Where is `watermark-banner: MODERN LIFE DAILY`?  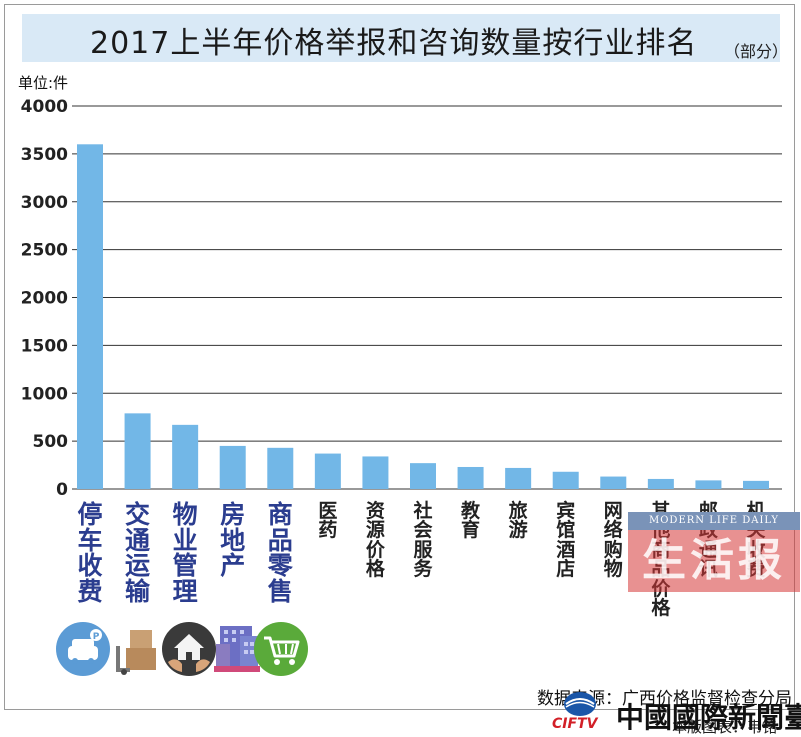 watermark-banner: MODERN LIFE DAILY is located at coordinates (714, 521).